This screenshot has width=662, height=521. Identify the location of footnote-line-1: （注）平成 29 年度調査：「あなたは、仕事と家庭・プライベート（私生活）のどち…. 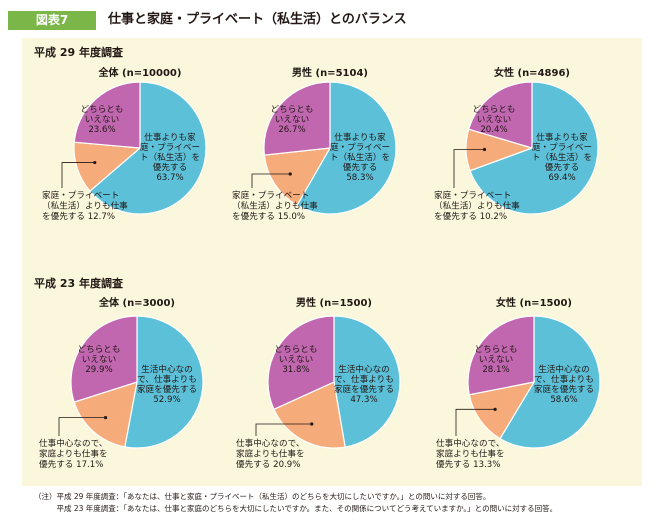
(262, 496).